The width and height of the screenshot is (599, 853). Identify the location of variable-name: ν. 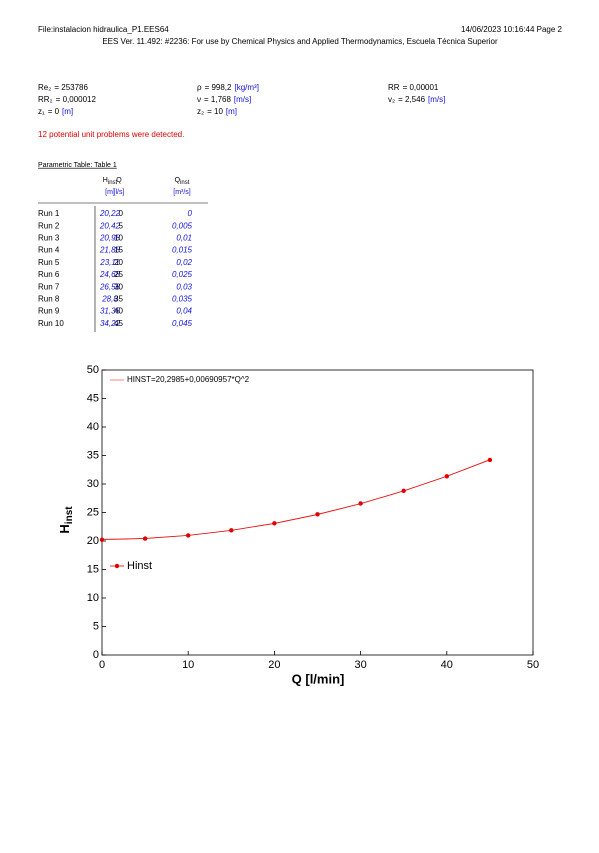
(199, 99).